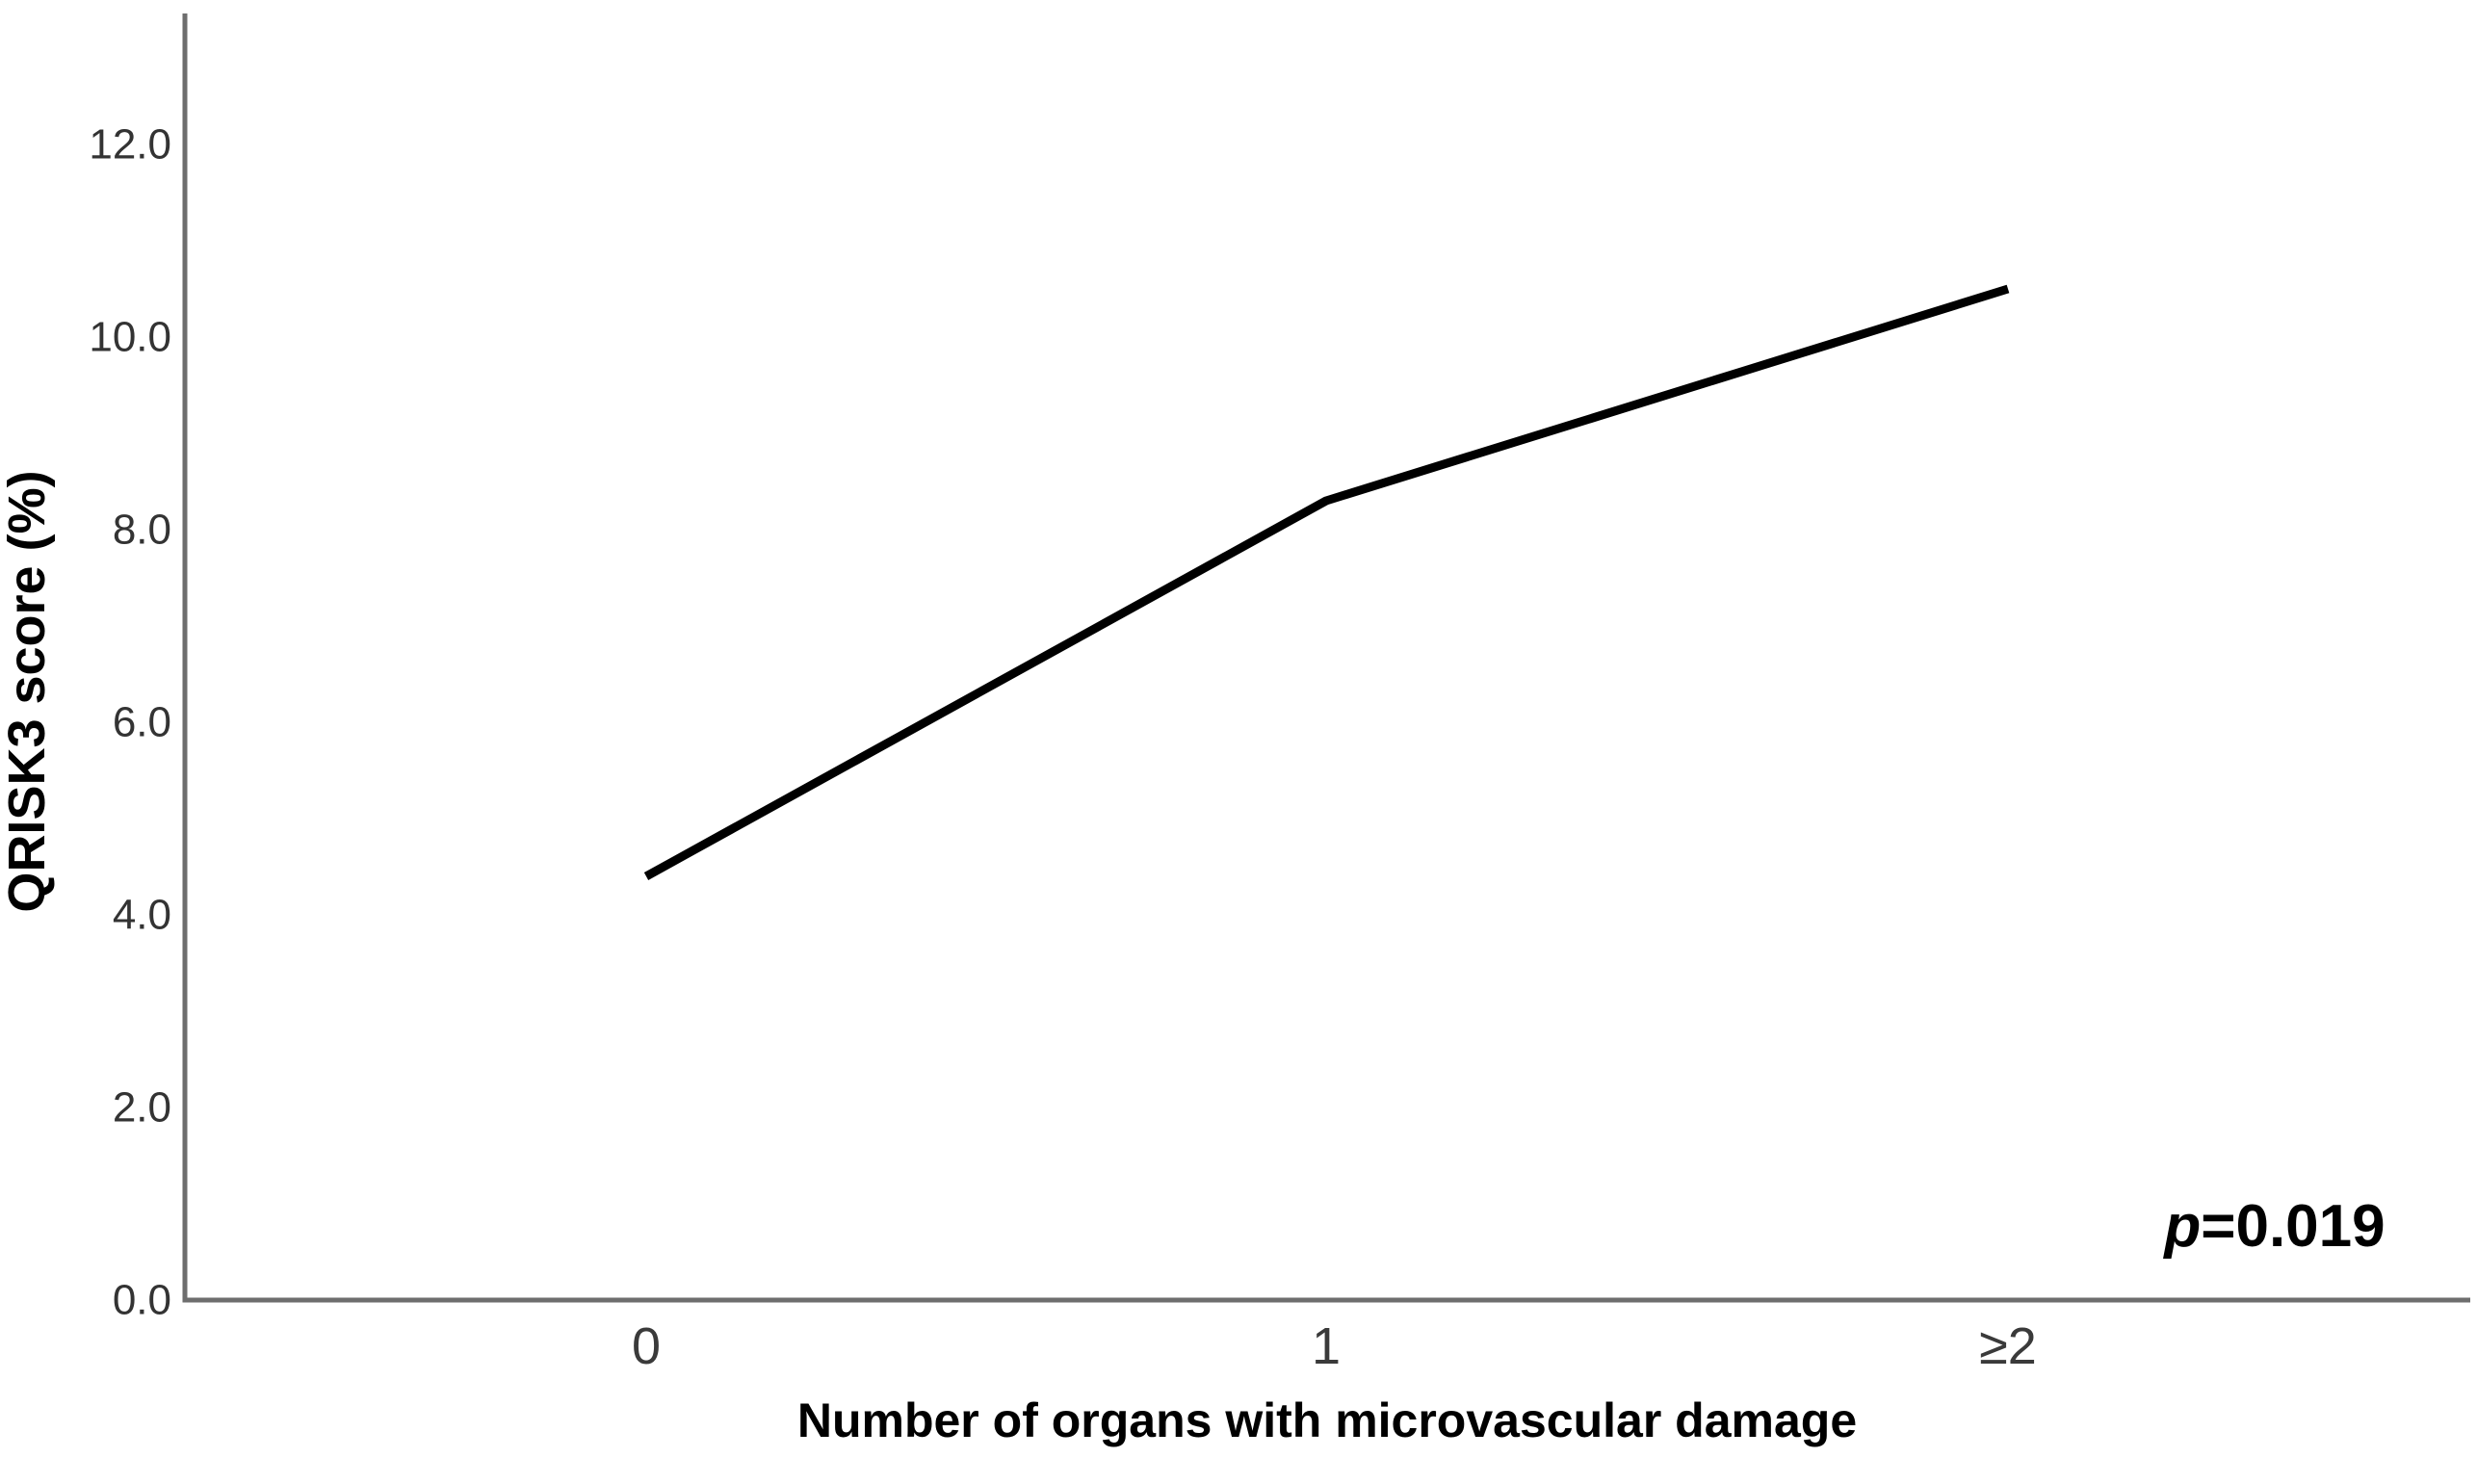  I want to click on y-tick-label: 0.0, so click(142, 1300).